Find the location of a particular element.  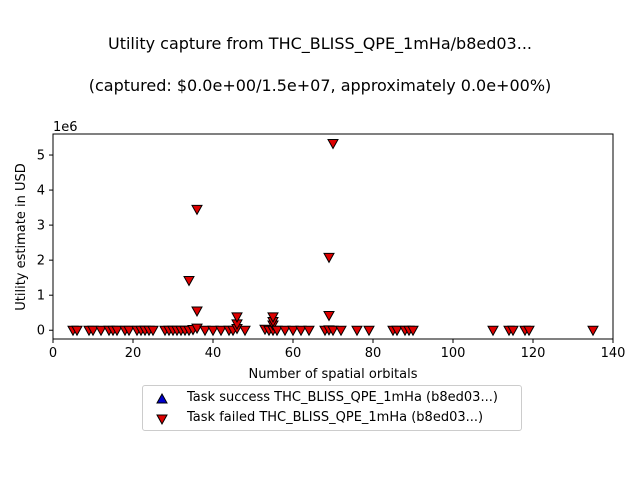

x-tick-label: 80 is located at coordinates (373, 353).